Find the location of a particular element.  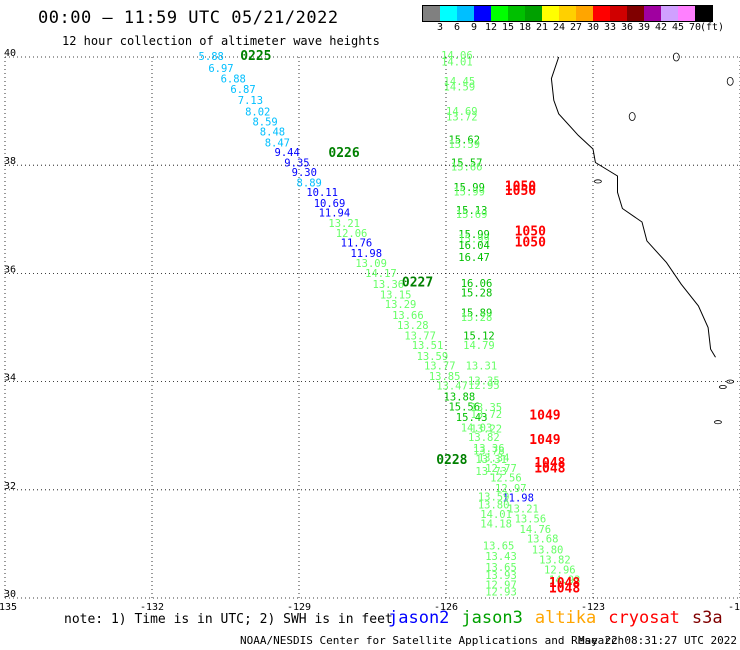

legend-tick-label: 3 is located at coordinates (440, 27).